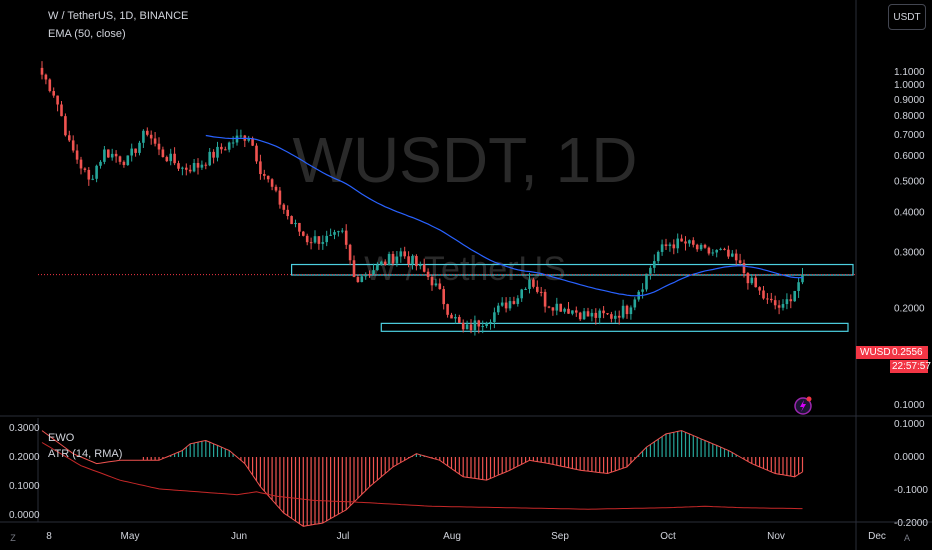 The width and height of the screenshot is (932, 550). I want to click on time-axis-label: Oct, so click(668, 536).